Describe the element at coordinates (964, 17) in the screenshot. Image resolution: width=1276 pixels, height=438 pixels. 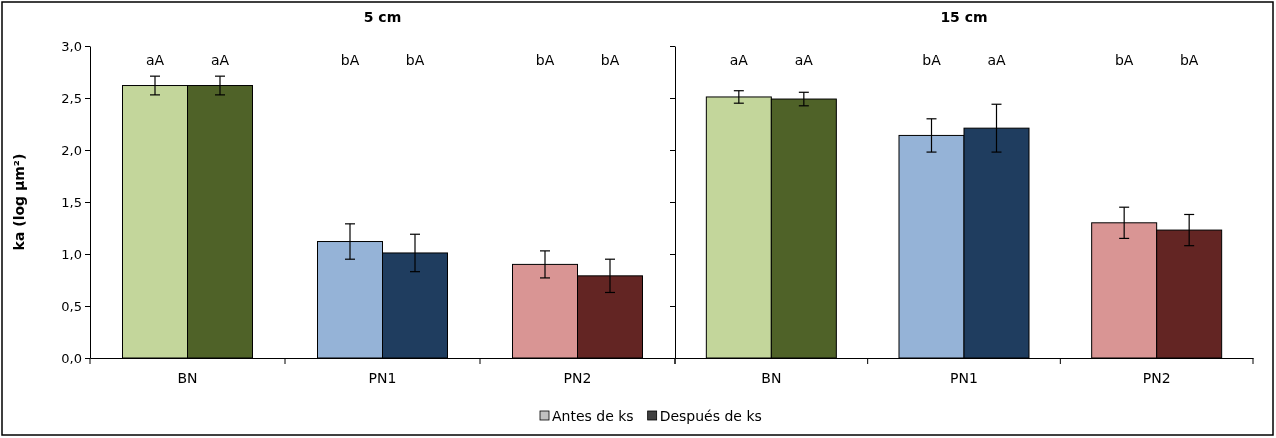
I see `chart-title: 15 cm` at that location.